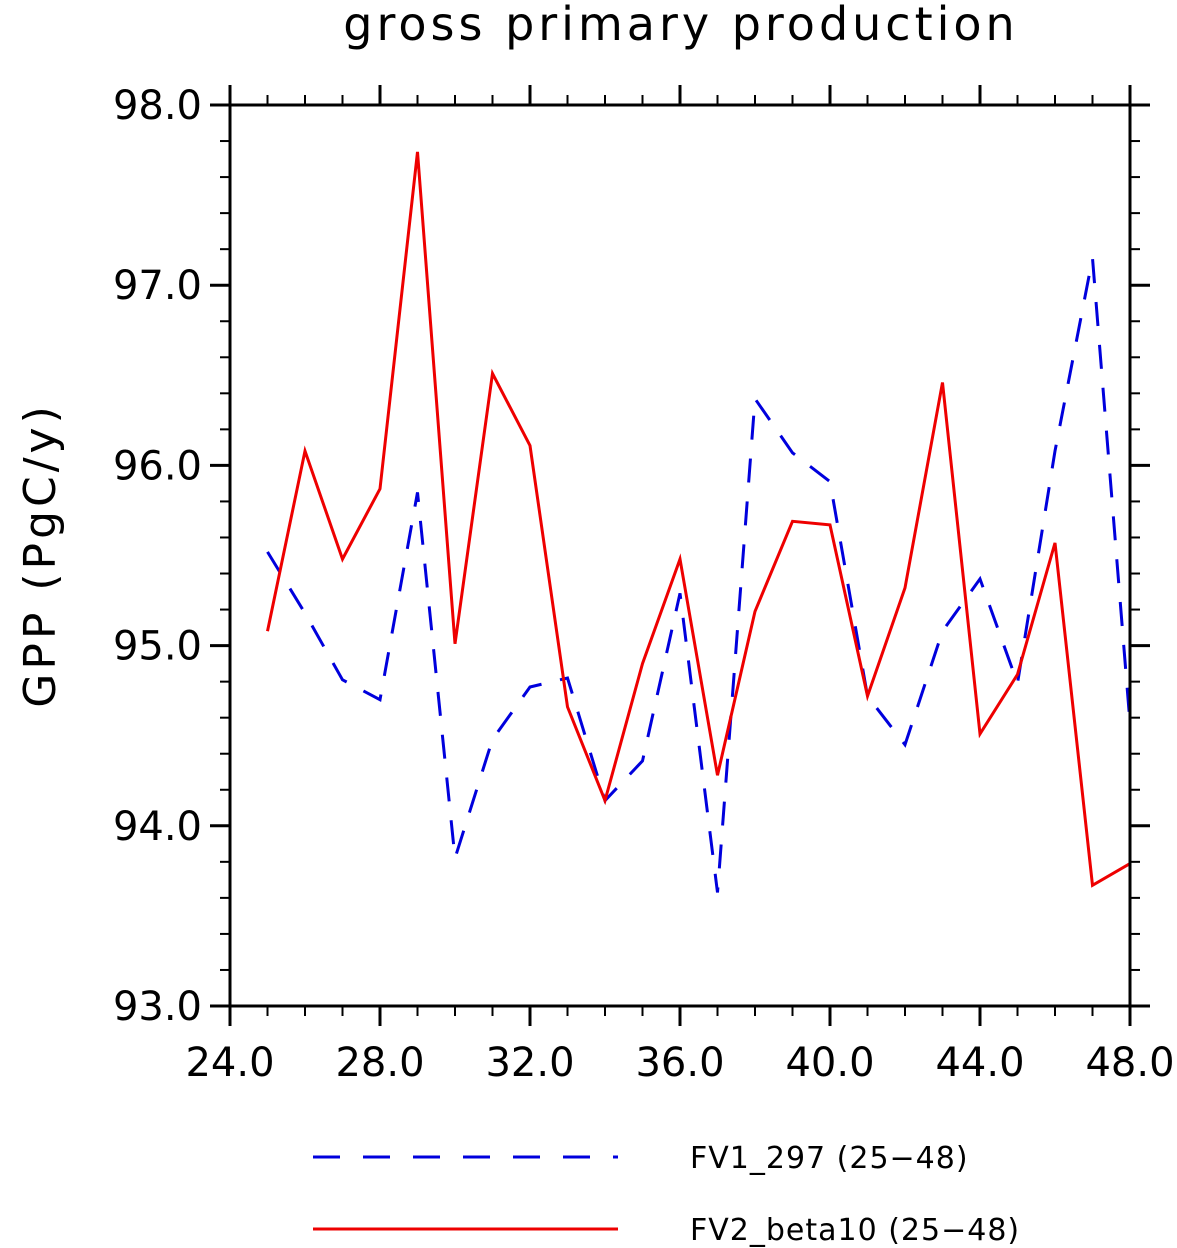  I want to click on legend-label-1: FV1_297 (25−48), so click(829, 1158).